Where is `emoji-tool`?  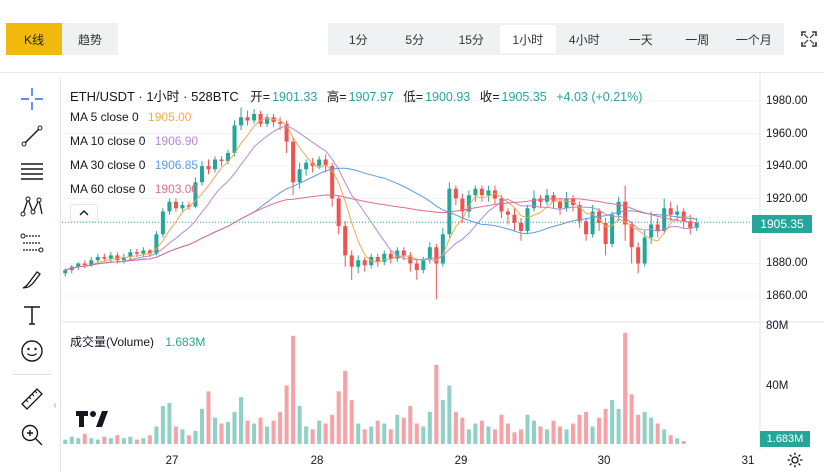 emoji-tool is located at coordinates (32, 351).